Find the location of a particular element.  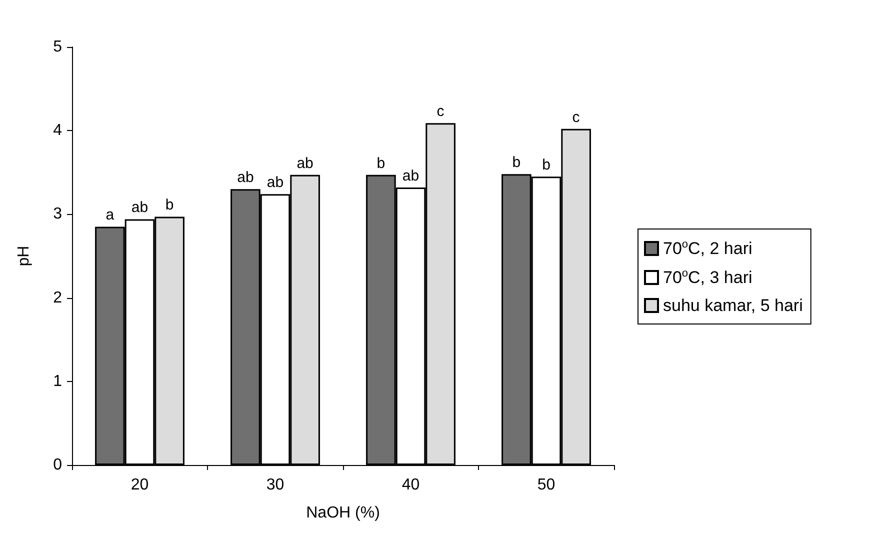

y-tick-label: 1 is located at coordinates (57, 381).